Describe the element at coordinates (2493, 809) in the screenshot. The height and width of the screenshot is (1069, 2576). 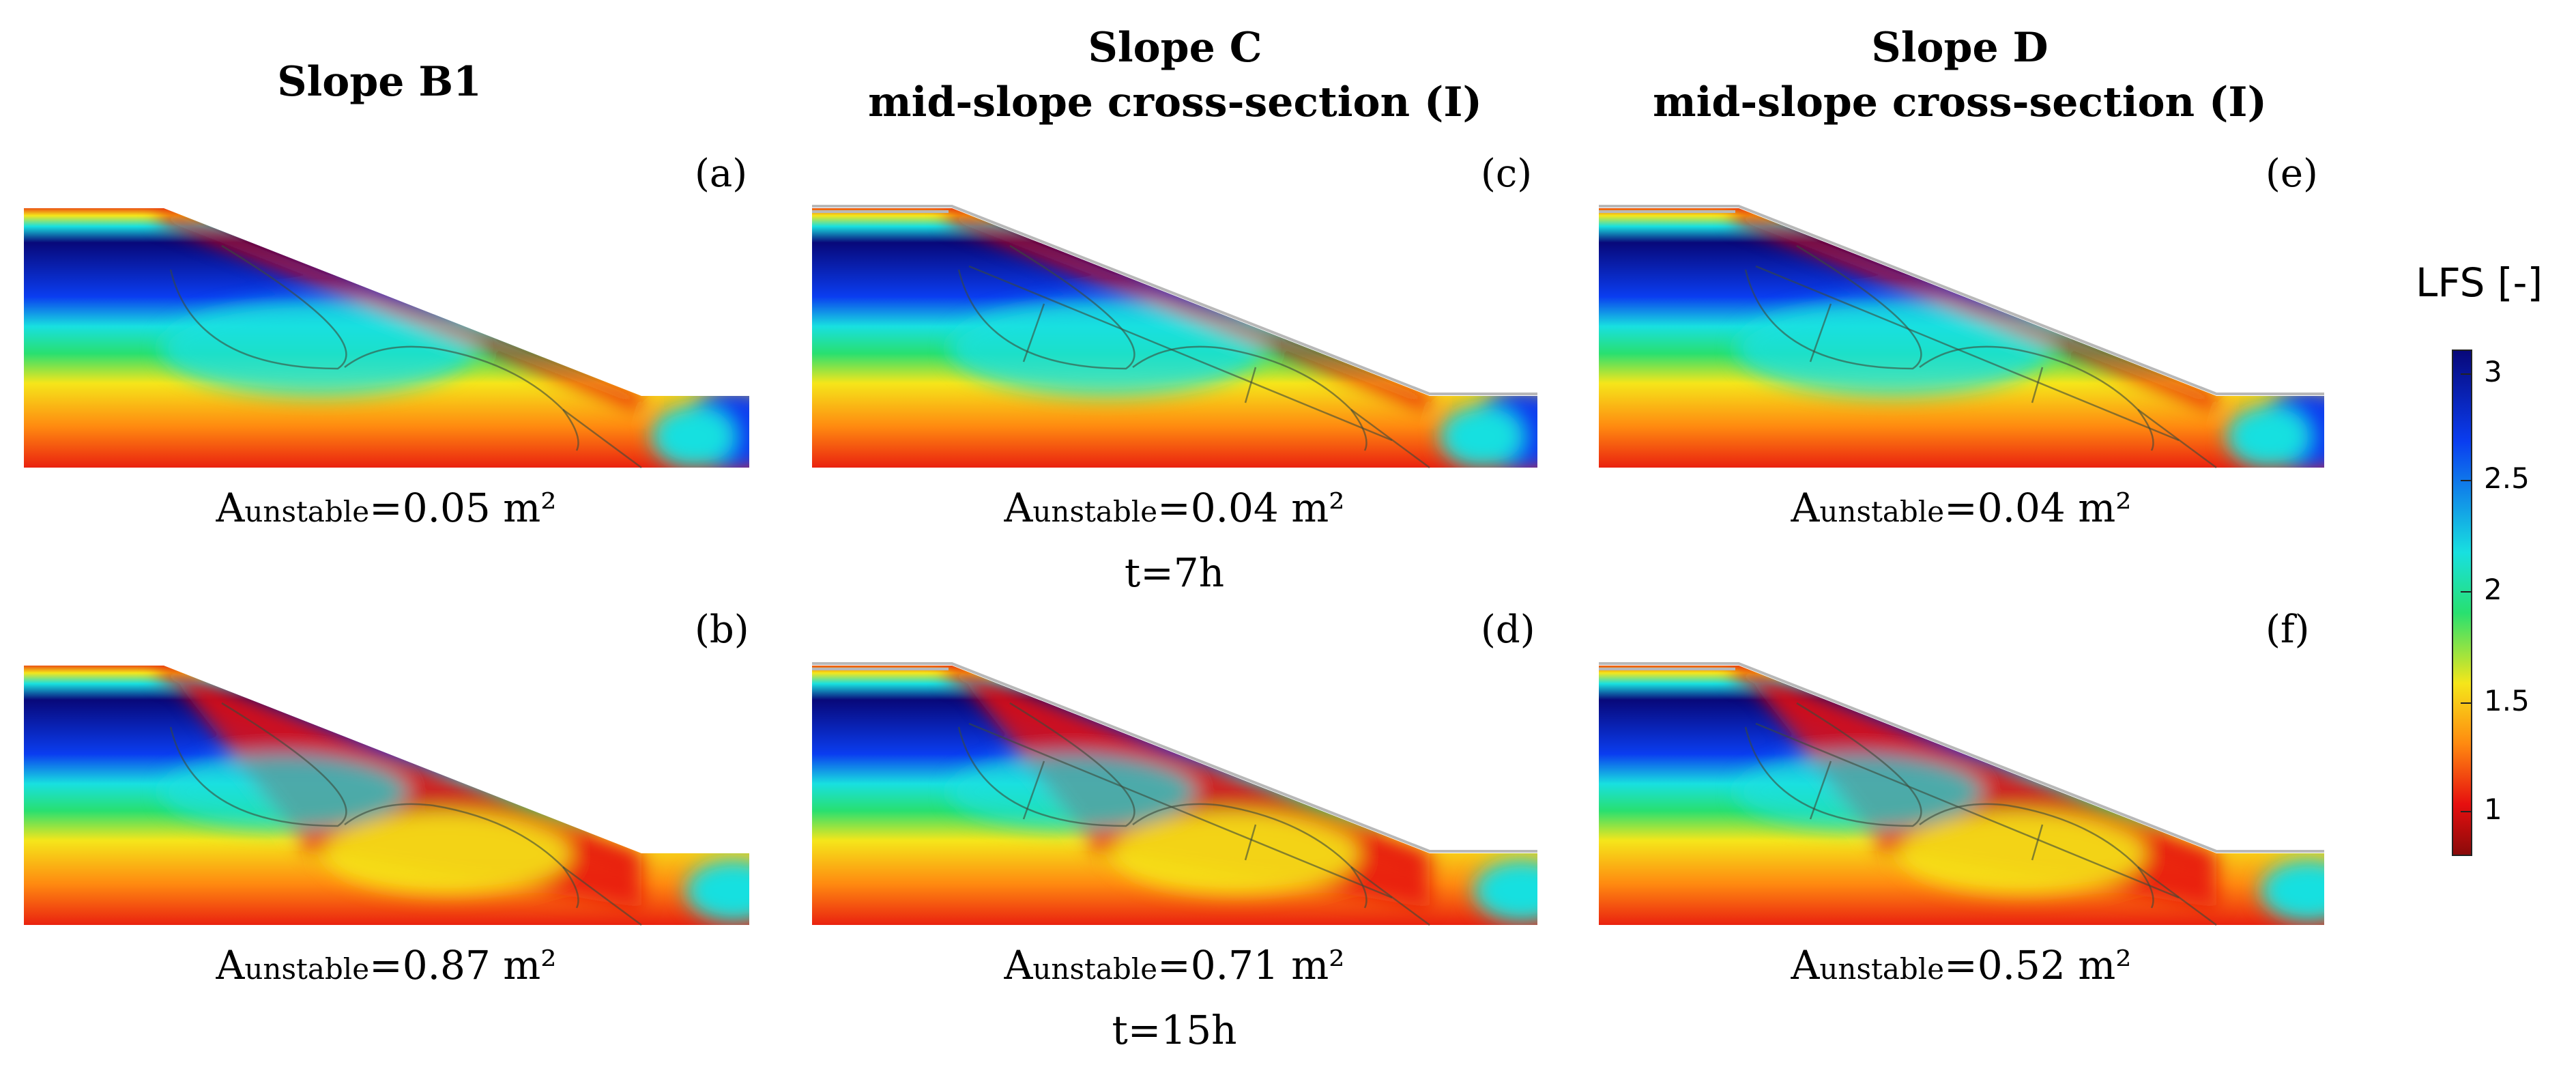
I see `colorbar-tick-label: 1` at that location.